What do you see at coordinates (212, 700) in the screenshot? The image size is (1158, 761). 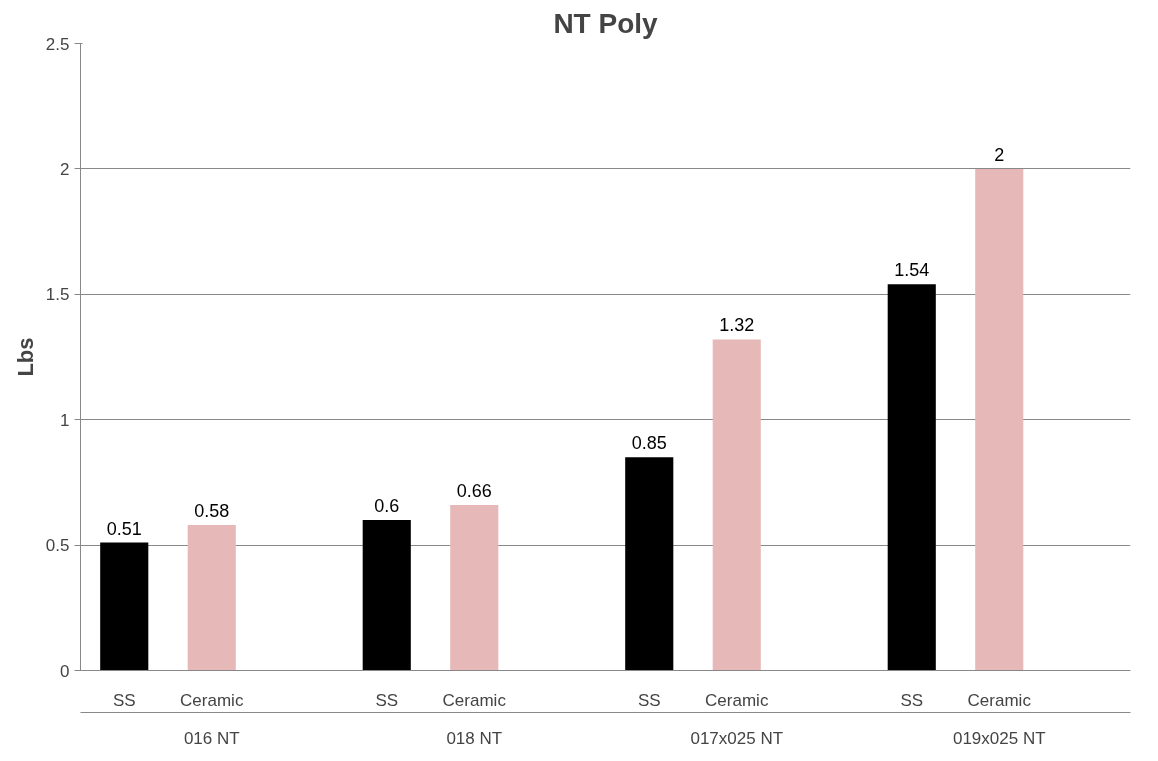 I see `series-label: Ceramic` at bounding box center [212, 700].